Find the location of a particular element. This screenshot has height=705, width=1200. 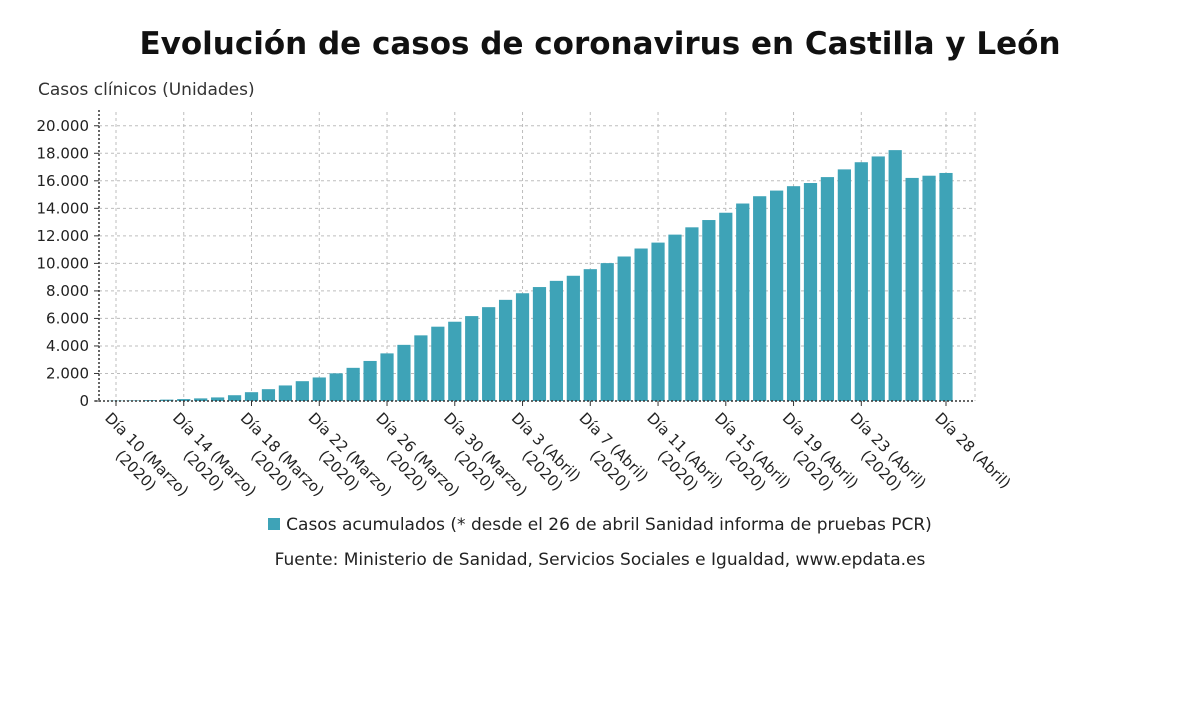

legend-swatch is located at coordinates (274, 524).